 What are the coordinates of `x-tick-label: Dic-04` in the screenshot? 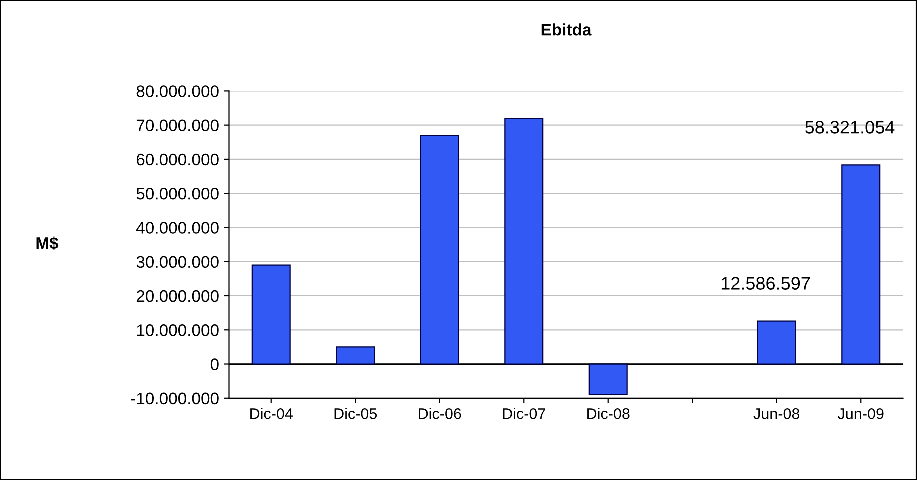 It's located at (271, 414).